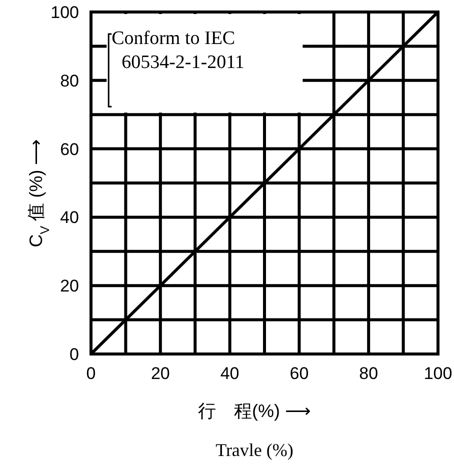  Describe the element at coordinates (230, 373) in the screenshot. I see `x-tick-label: 40` at that location.